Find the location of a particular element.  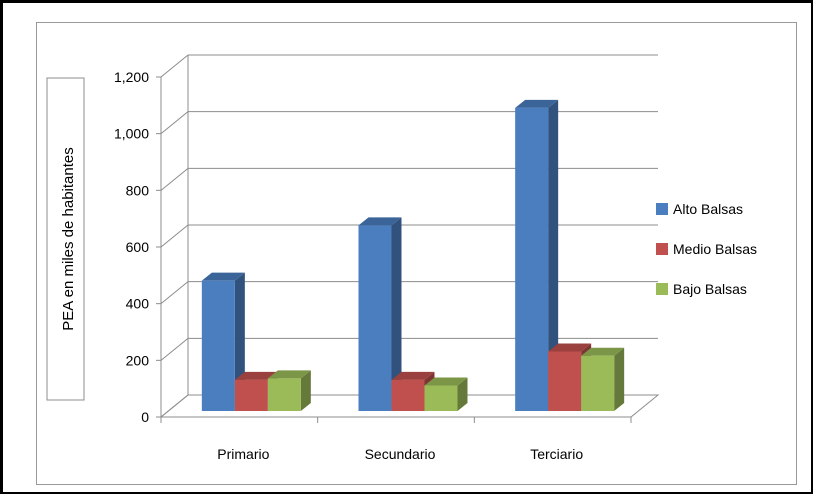

y-axis-title: PEA en miles de habitantes is located at coordinates (68, 238).